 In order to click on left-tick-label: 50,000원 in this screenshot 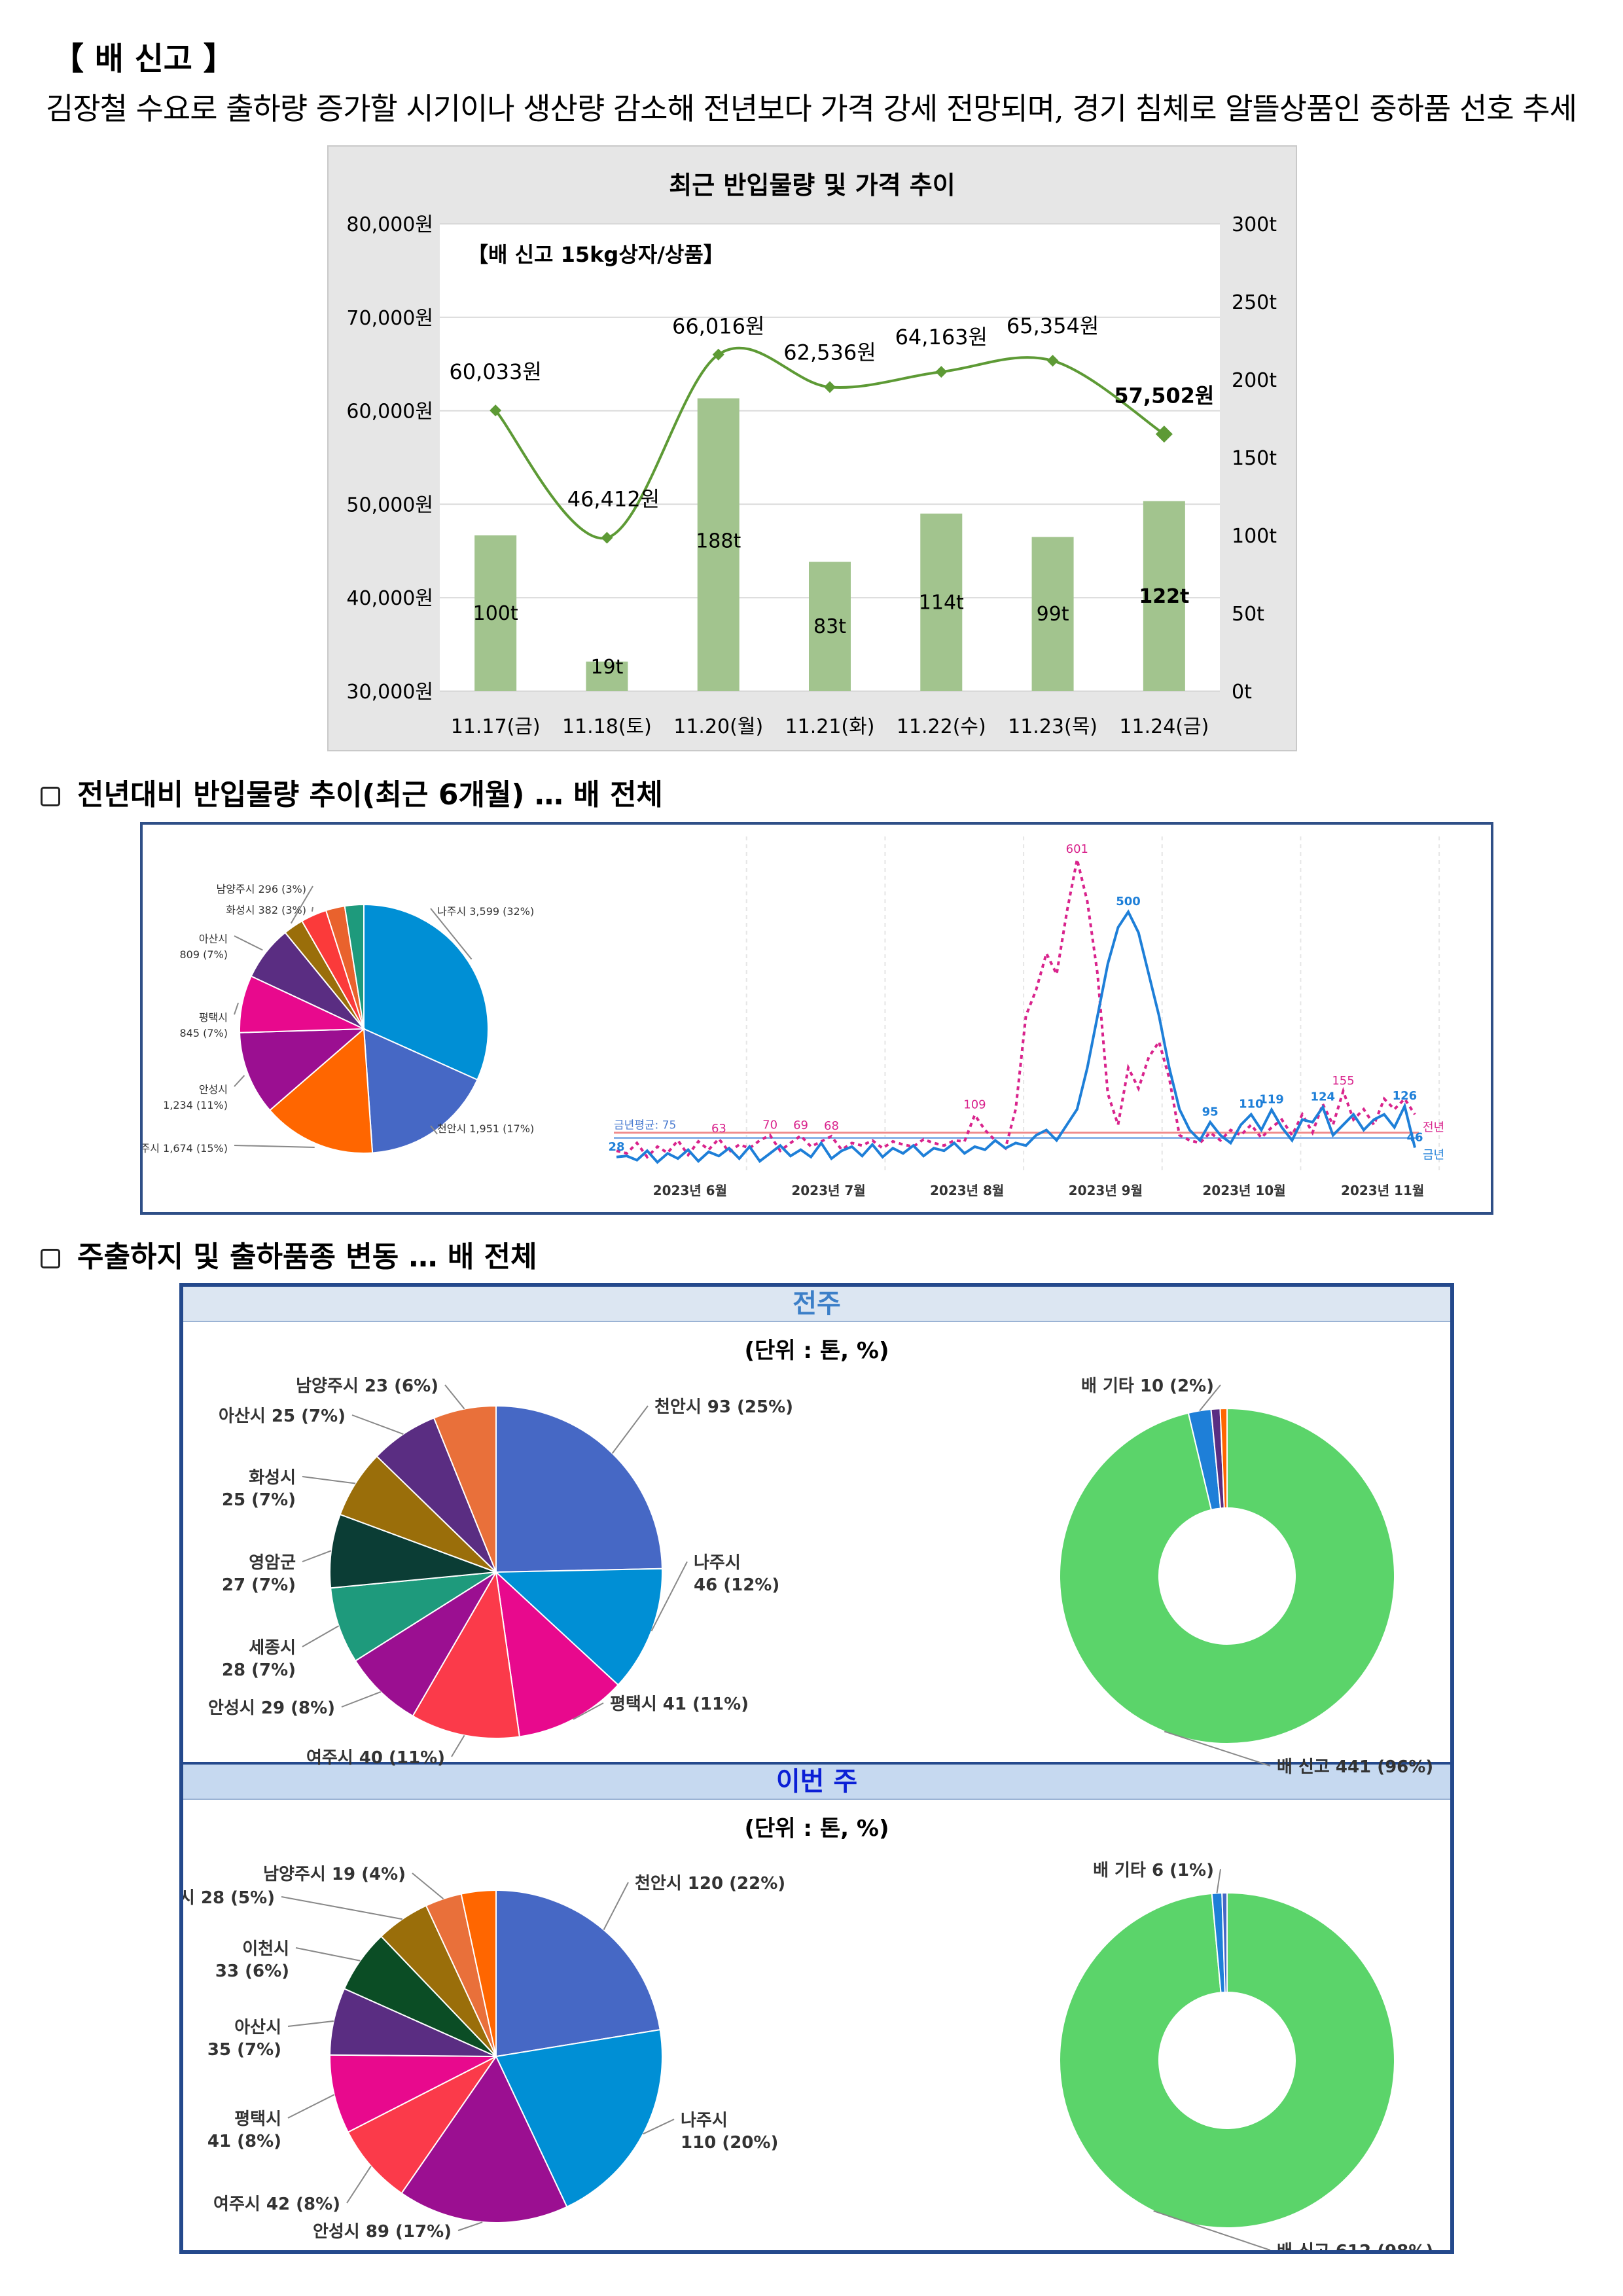, I will do `click(390, 504)`.